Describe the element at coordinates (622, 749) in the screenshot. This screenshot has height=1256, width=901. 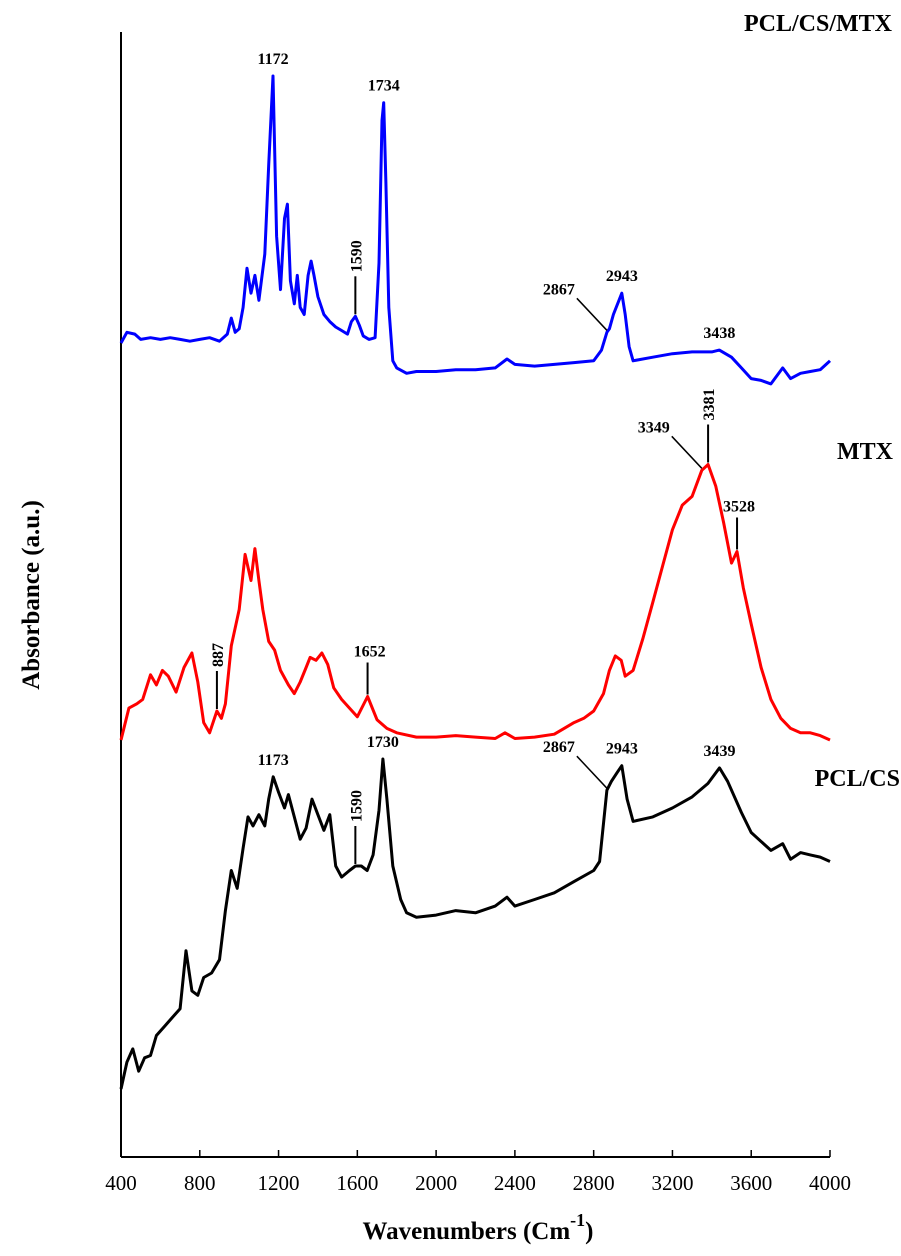
I see `peak-label-pcl-cs-2943: 2943` at that location.